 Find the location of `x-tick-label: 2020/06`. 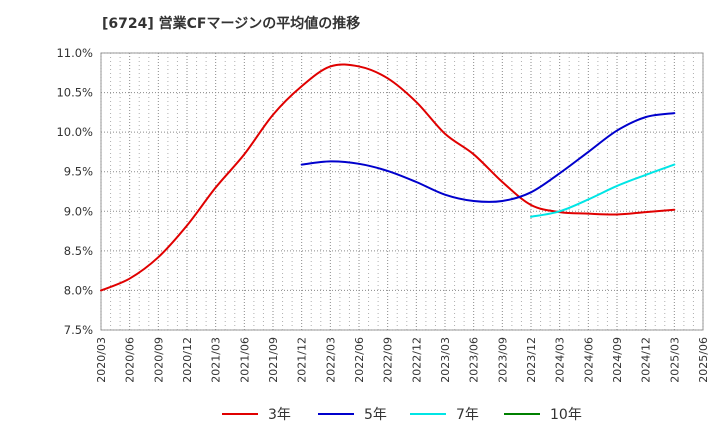

x-tick-label: 2020/06 is located at coordinates (130, 360).